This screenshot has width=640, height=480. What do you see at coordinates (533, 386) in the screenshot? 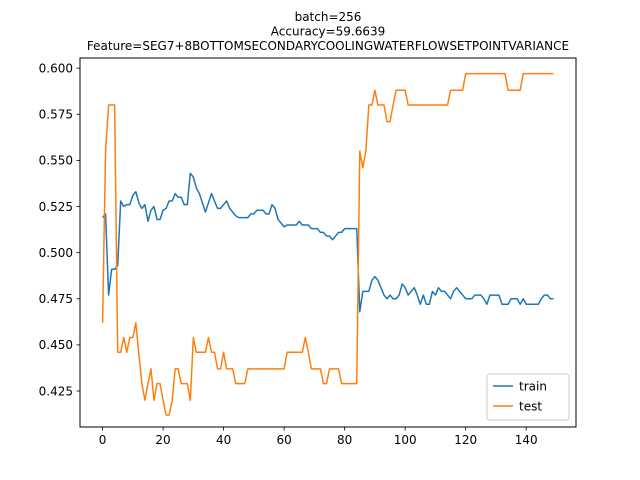
I see `legend-label-train: train` at bounding box center [533, 386].